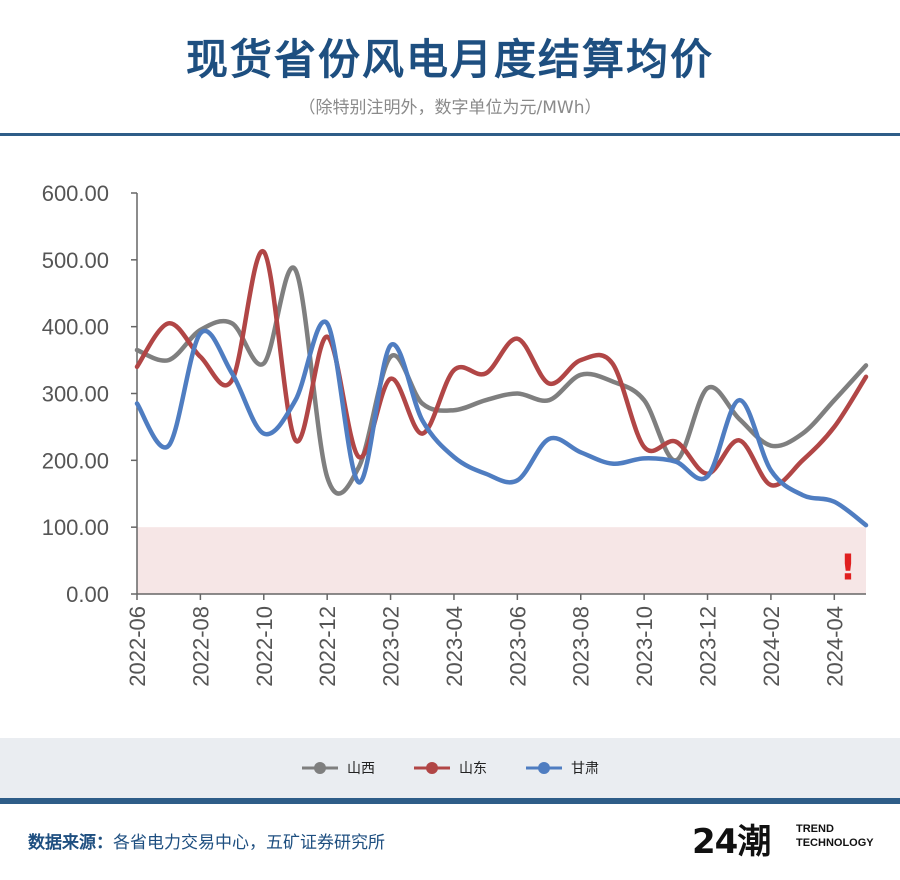  What do you see at coordinates (835, 843) in the screenshot?
I see `logo-line-technology: TECHNOLOGY` at bounding box center [835, 843].